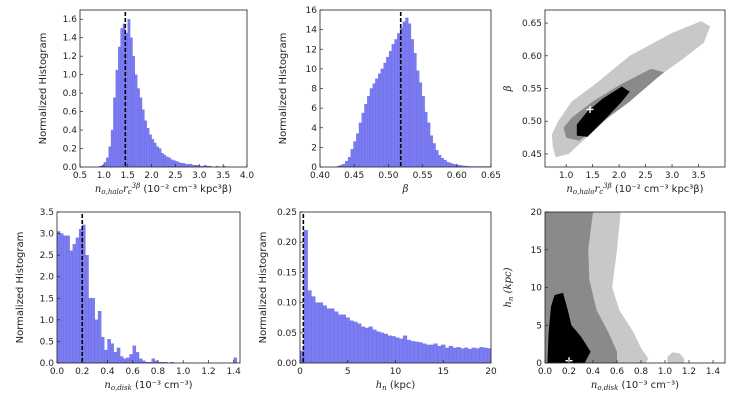 The width and height of the screenshot is (747, 415). What do you see at coordinates (509, 287) in the screenshot?
I see `y-axis-label: hn (kpc)` at bounding box center [509, 287].